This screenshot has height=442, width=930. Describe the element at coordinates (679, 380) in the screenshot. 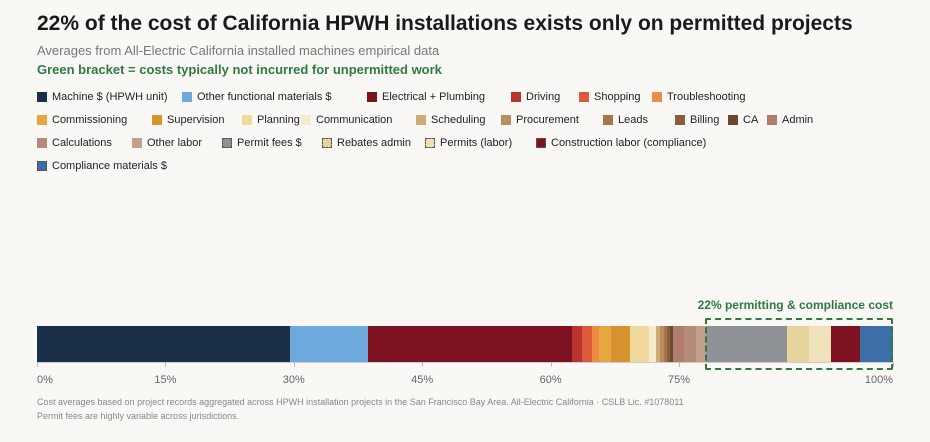

I see `x-tick-label: 75%` at that location.